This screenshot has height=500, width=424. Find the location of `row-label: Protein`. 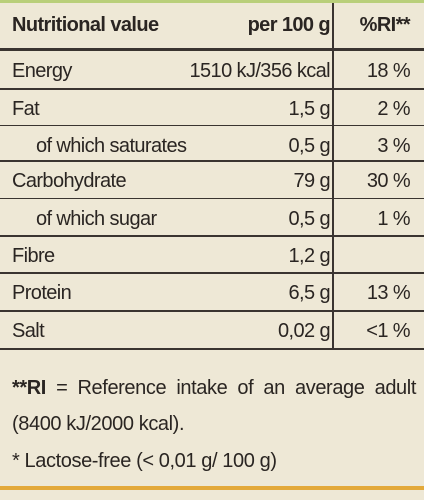

row-label: Protein is located at coordinates (42, 293).